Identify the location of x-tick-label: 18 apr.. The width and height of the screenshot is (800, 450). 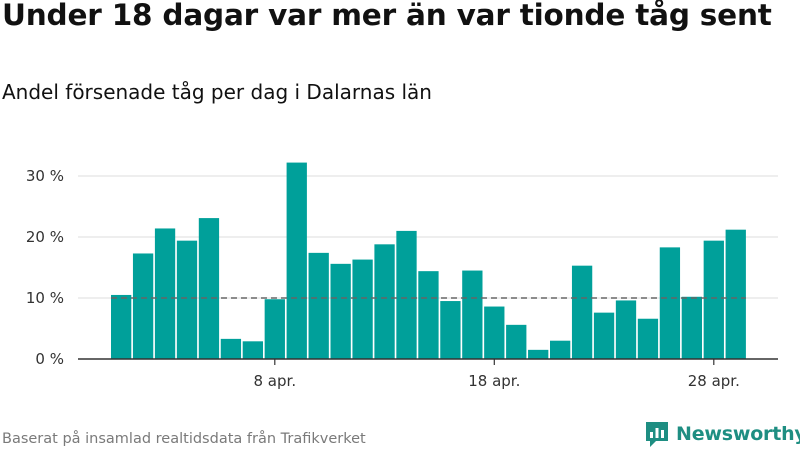
(494, 381).